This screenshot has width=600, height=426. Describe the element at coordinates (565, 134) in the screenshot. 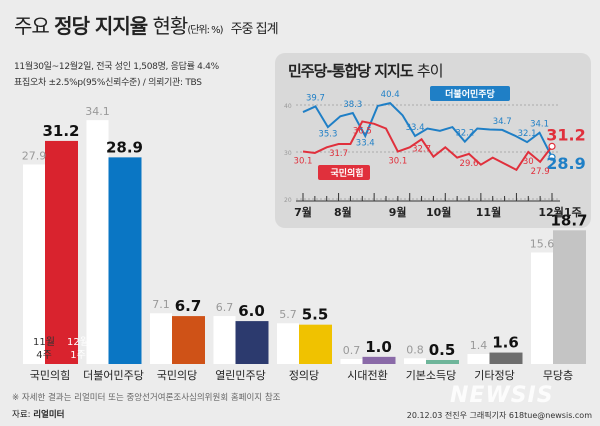

I see `data-label: 31.2` at that location.